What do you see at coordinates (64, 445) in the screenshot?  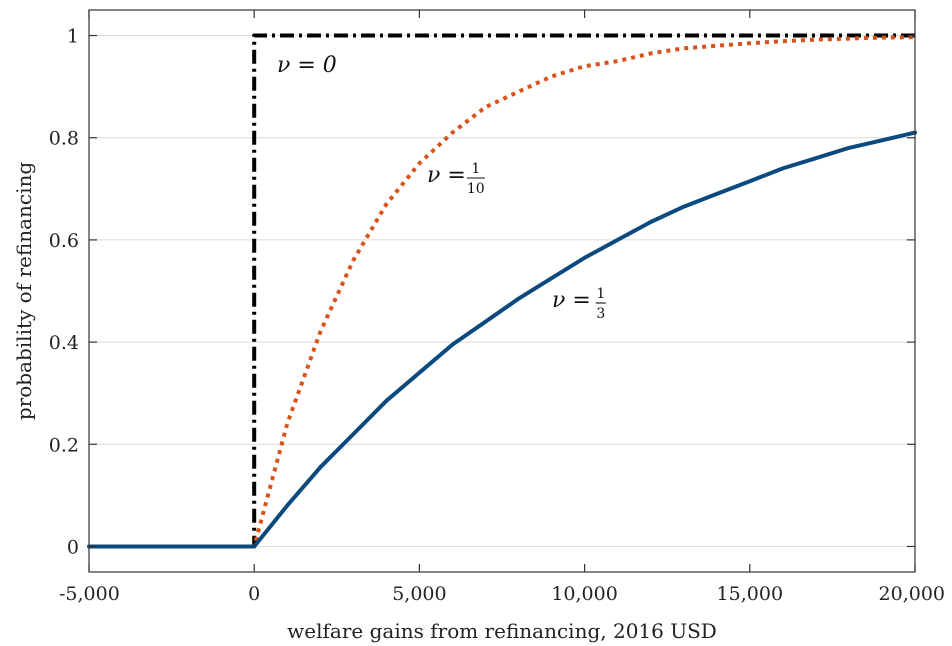 I see `y-tick-label: 0.2` at bounding box center [64, 445].